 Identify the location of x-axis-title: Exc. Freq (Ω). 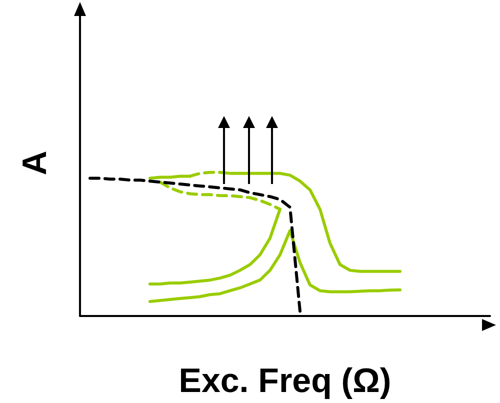
(285, 381).